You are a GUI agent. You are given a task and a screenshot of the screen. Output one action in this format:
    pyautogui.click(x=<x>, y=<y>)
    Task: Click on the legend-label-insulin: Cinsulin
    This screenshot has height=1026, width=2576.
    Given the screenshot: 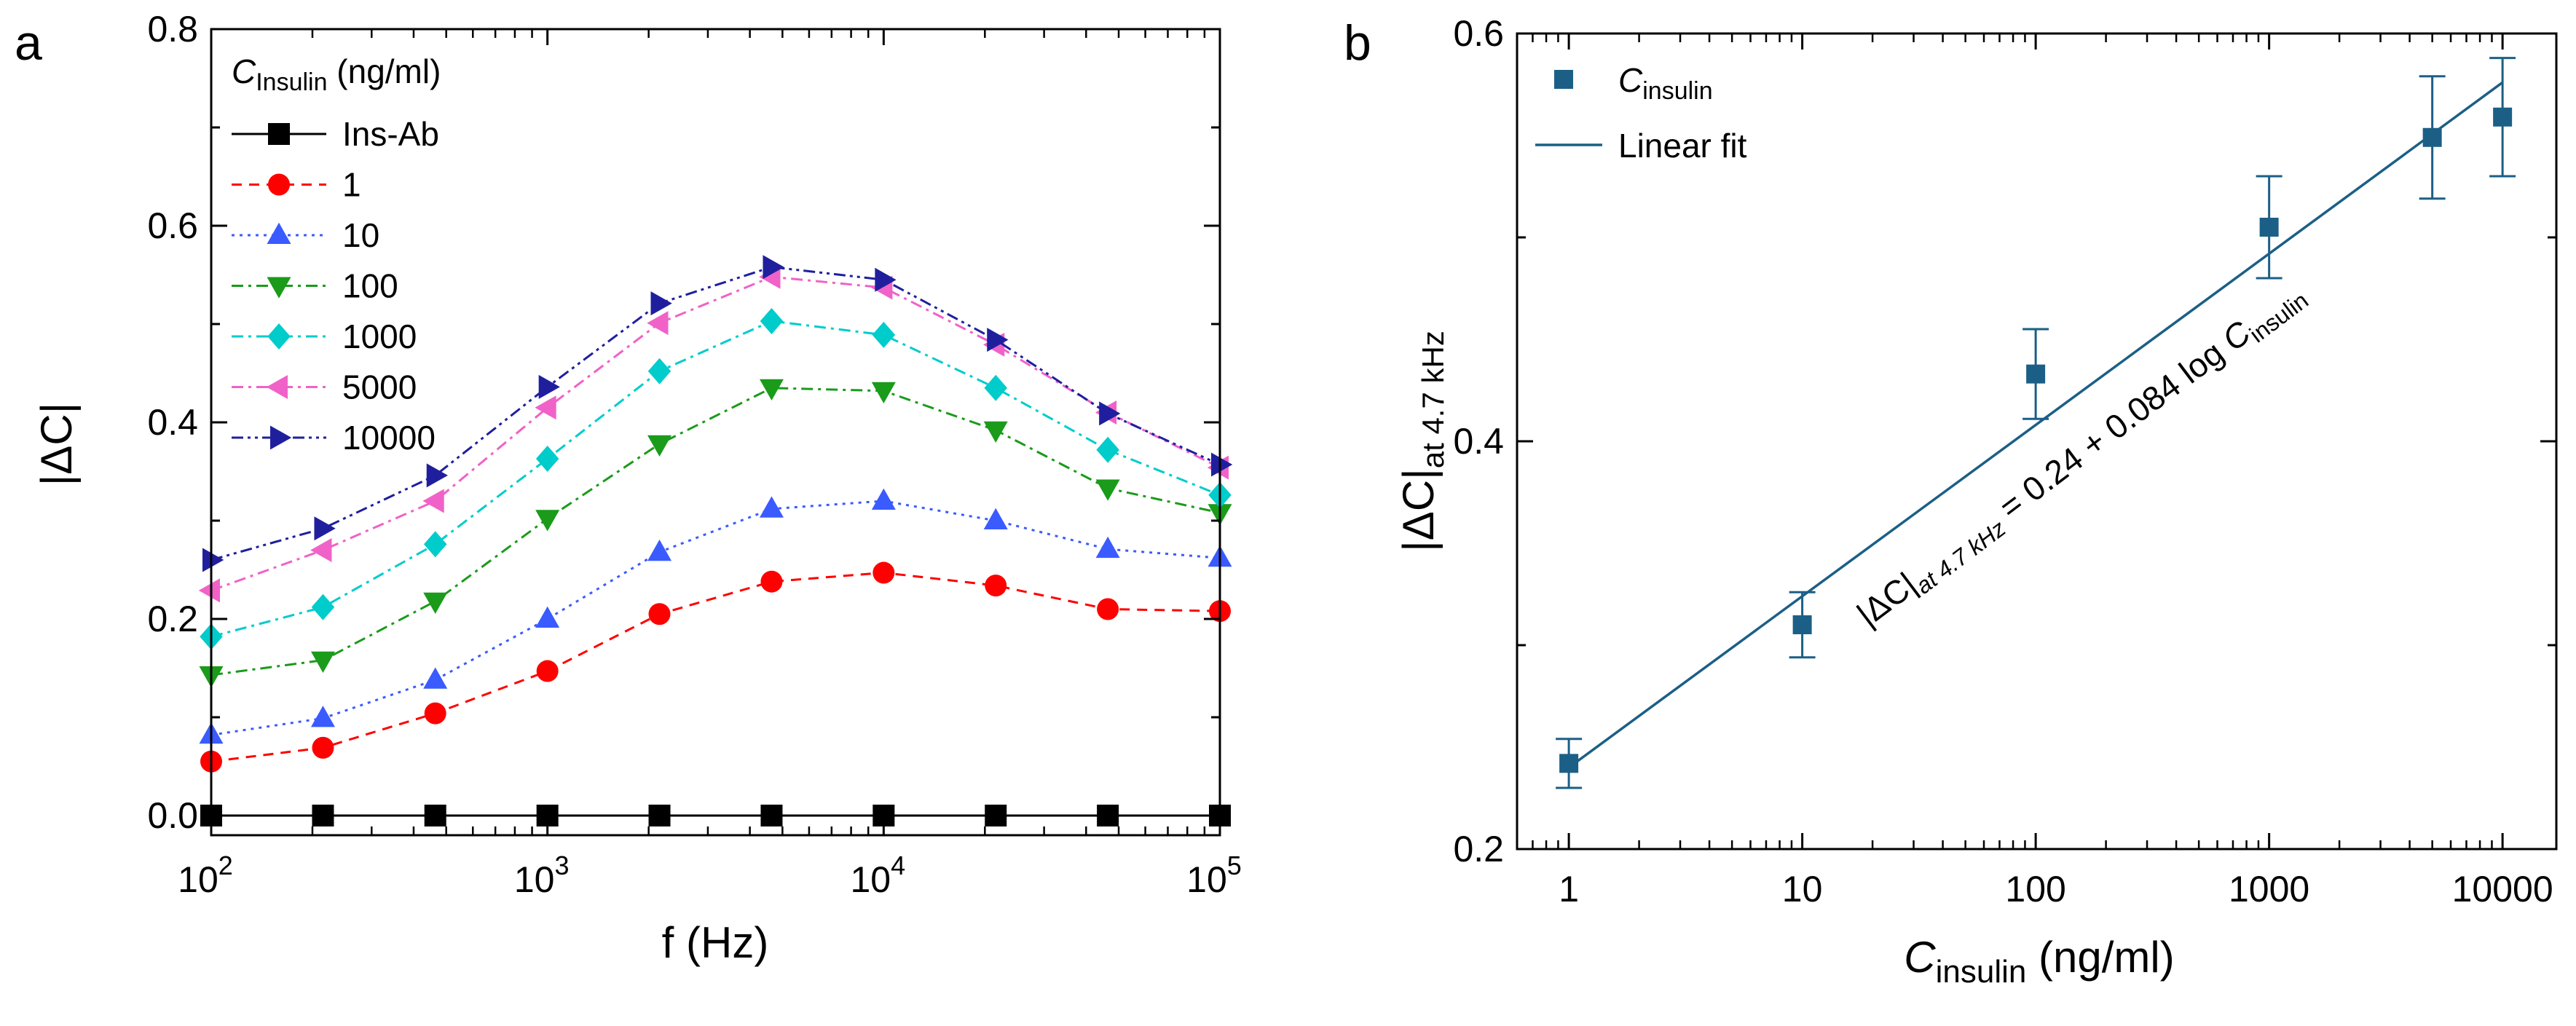 What is the action you would take?
    pyautogui.click(x=1665, y=83)
    